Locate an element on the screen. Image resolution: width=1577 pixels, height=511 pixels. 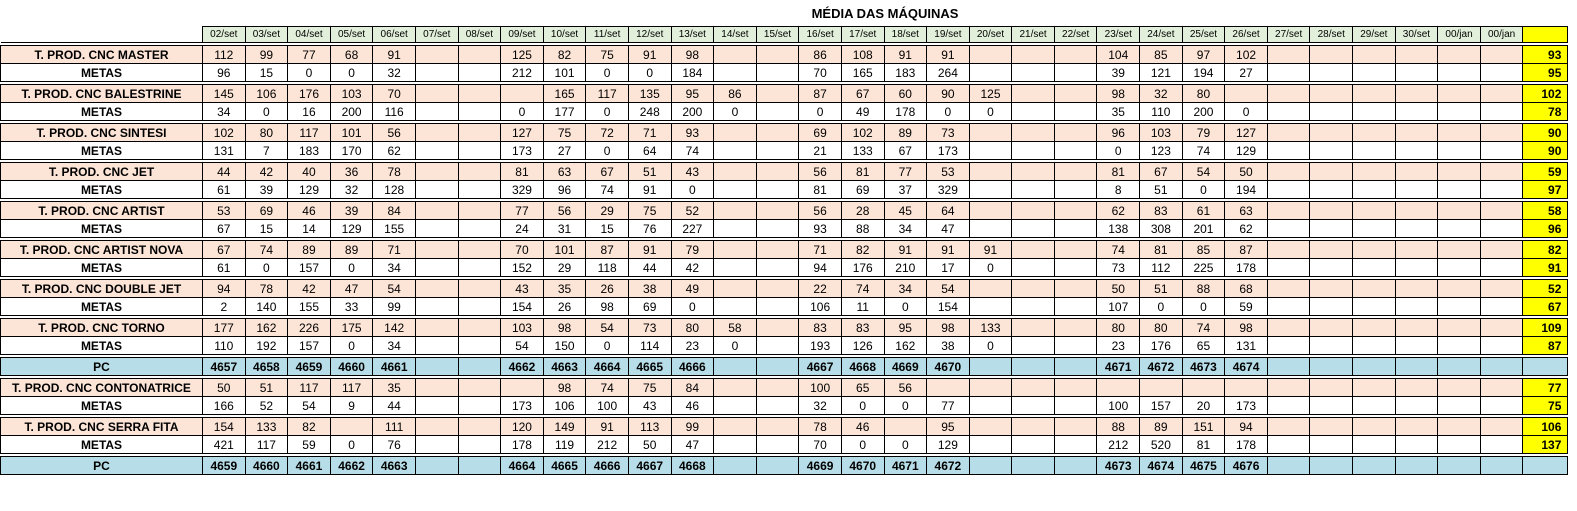
value-cell: 145 is located at coordinates (224, 93).